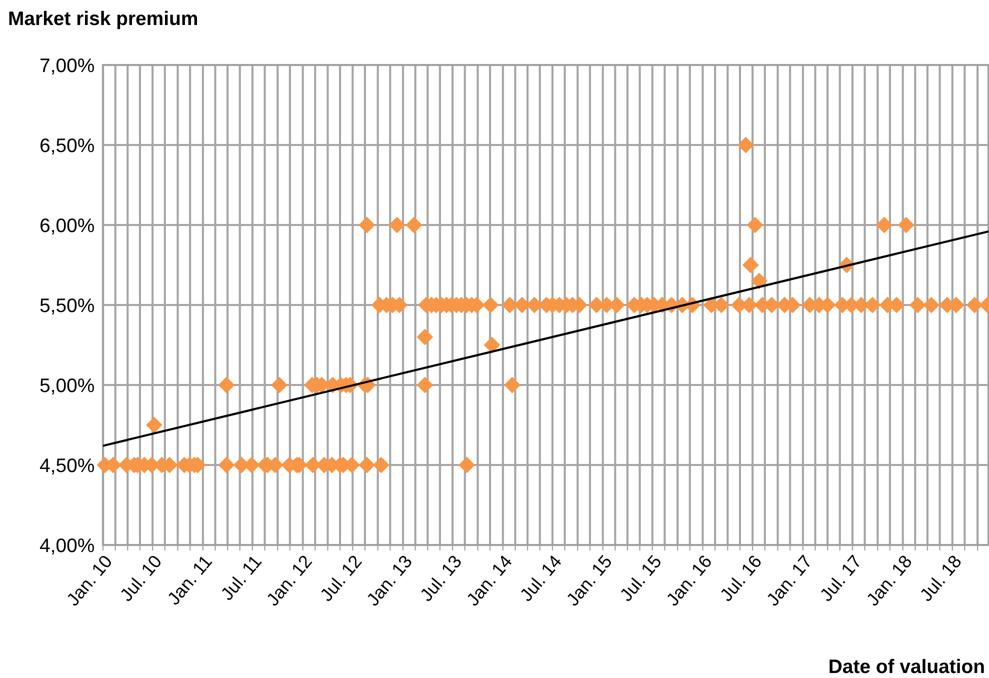  What do you see at coordinates (67, 386) in the screenshot?
I see `y-tick-label: 5,00%` at bounding box center [67, 386].